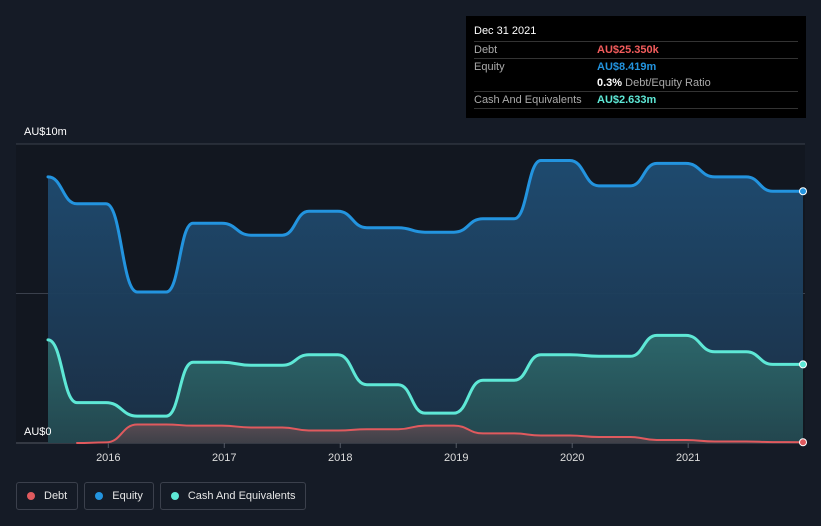 The height and width of the screenshot is (526, 821). Describe the element at coordinates (688, 458) in the screenshot. I see `x-tick-label: 2021` at that location.